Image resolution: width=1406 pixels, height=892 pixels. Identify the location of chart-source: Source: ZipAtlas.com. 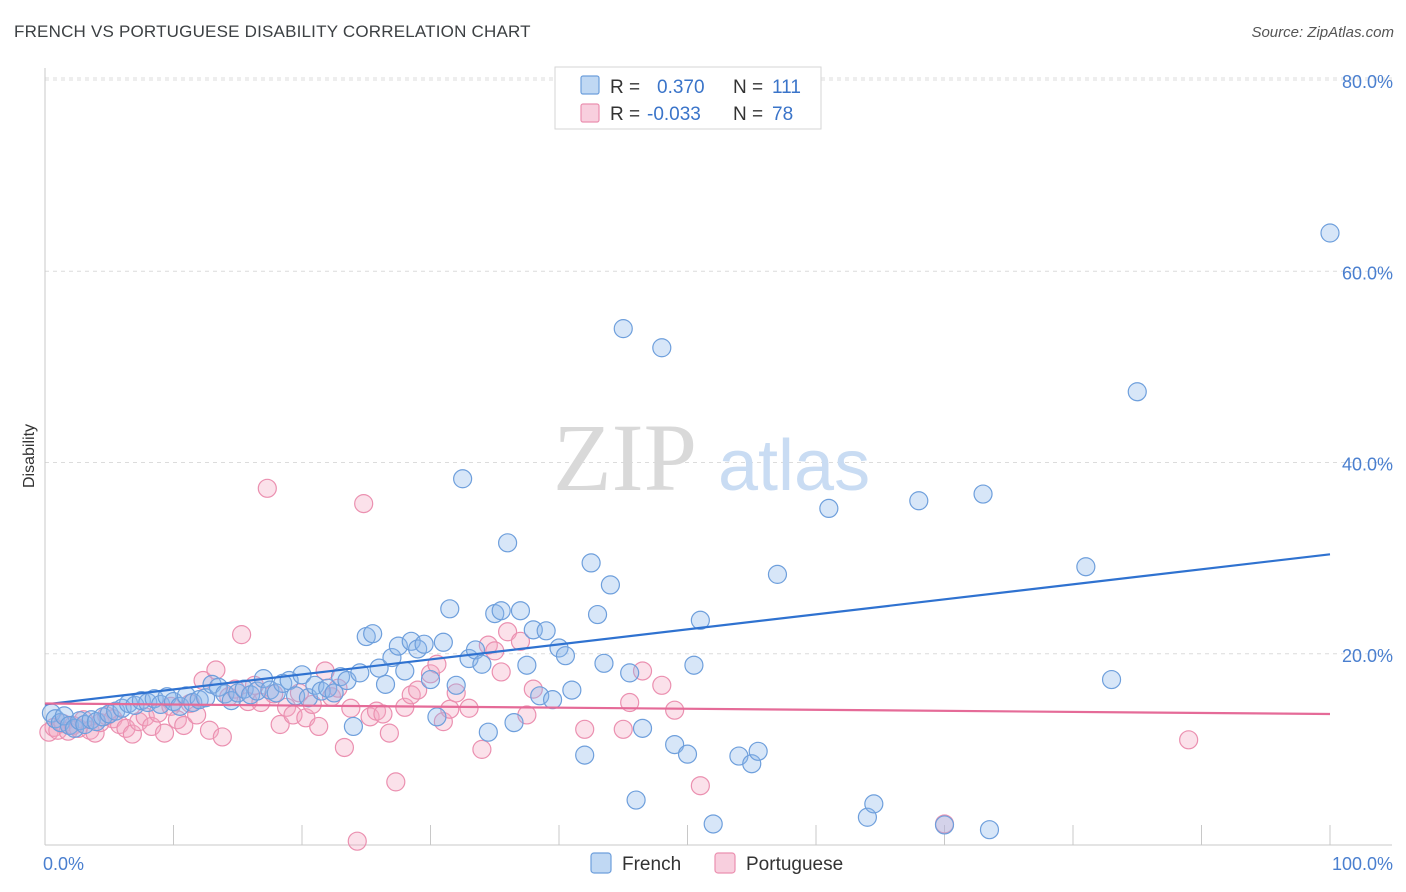
(1322, 32).